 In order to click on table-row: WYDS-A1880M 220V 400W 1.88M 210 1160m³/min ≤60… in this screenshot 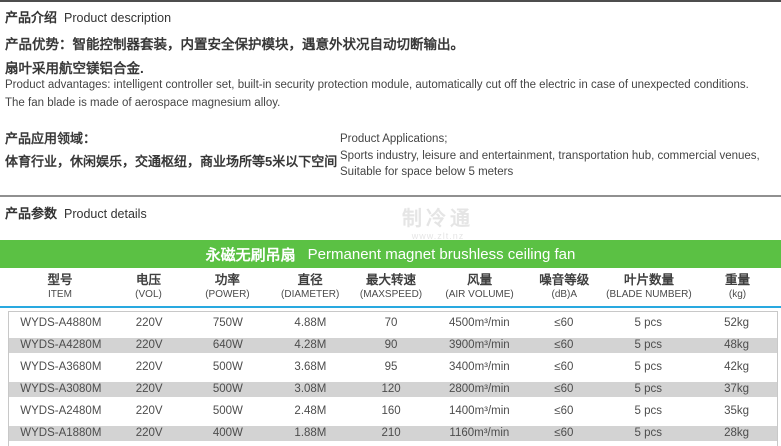, I will do `click(393, 433)`.